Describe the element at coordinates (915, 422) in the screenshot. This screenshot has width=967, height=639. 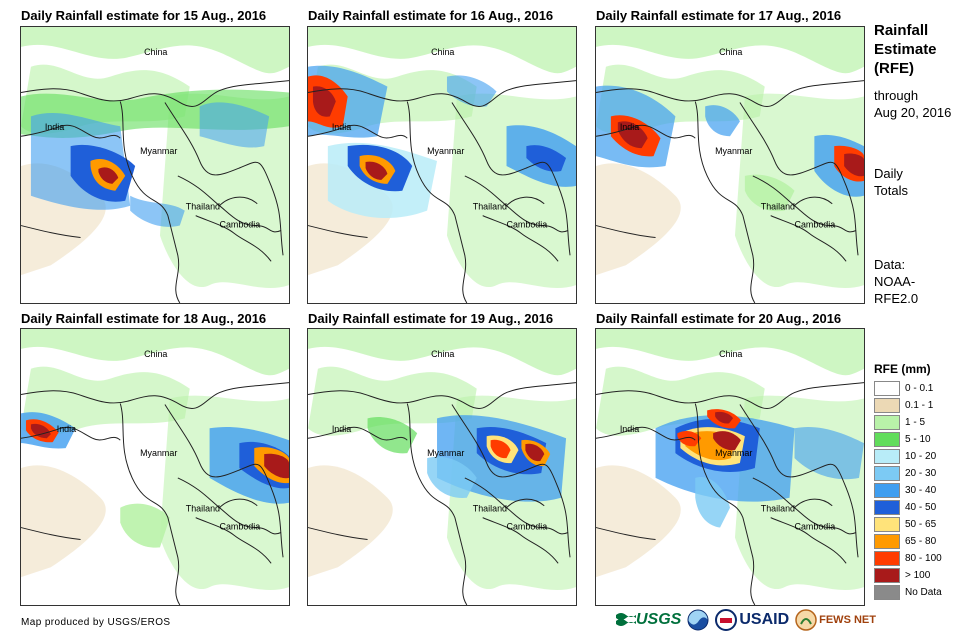
I see `legend-label: 1 - 5` at that location.